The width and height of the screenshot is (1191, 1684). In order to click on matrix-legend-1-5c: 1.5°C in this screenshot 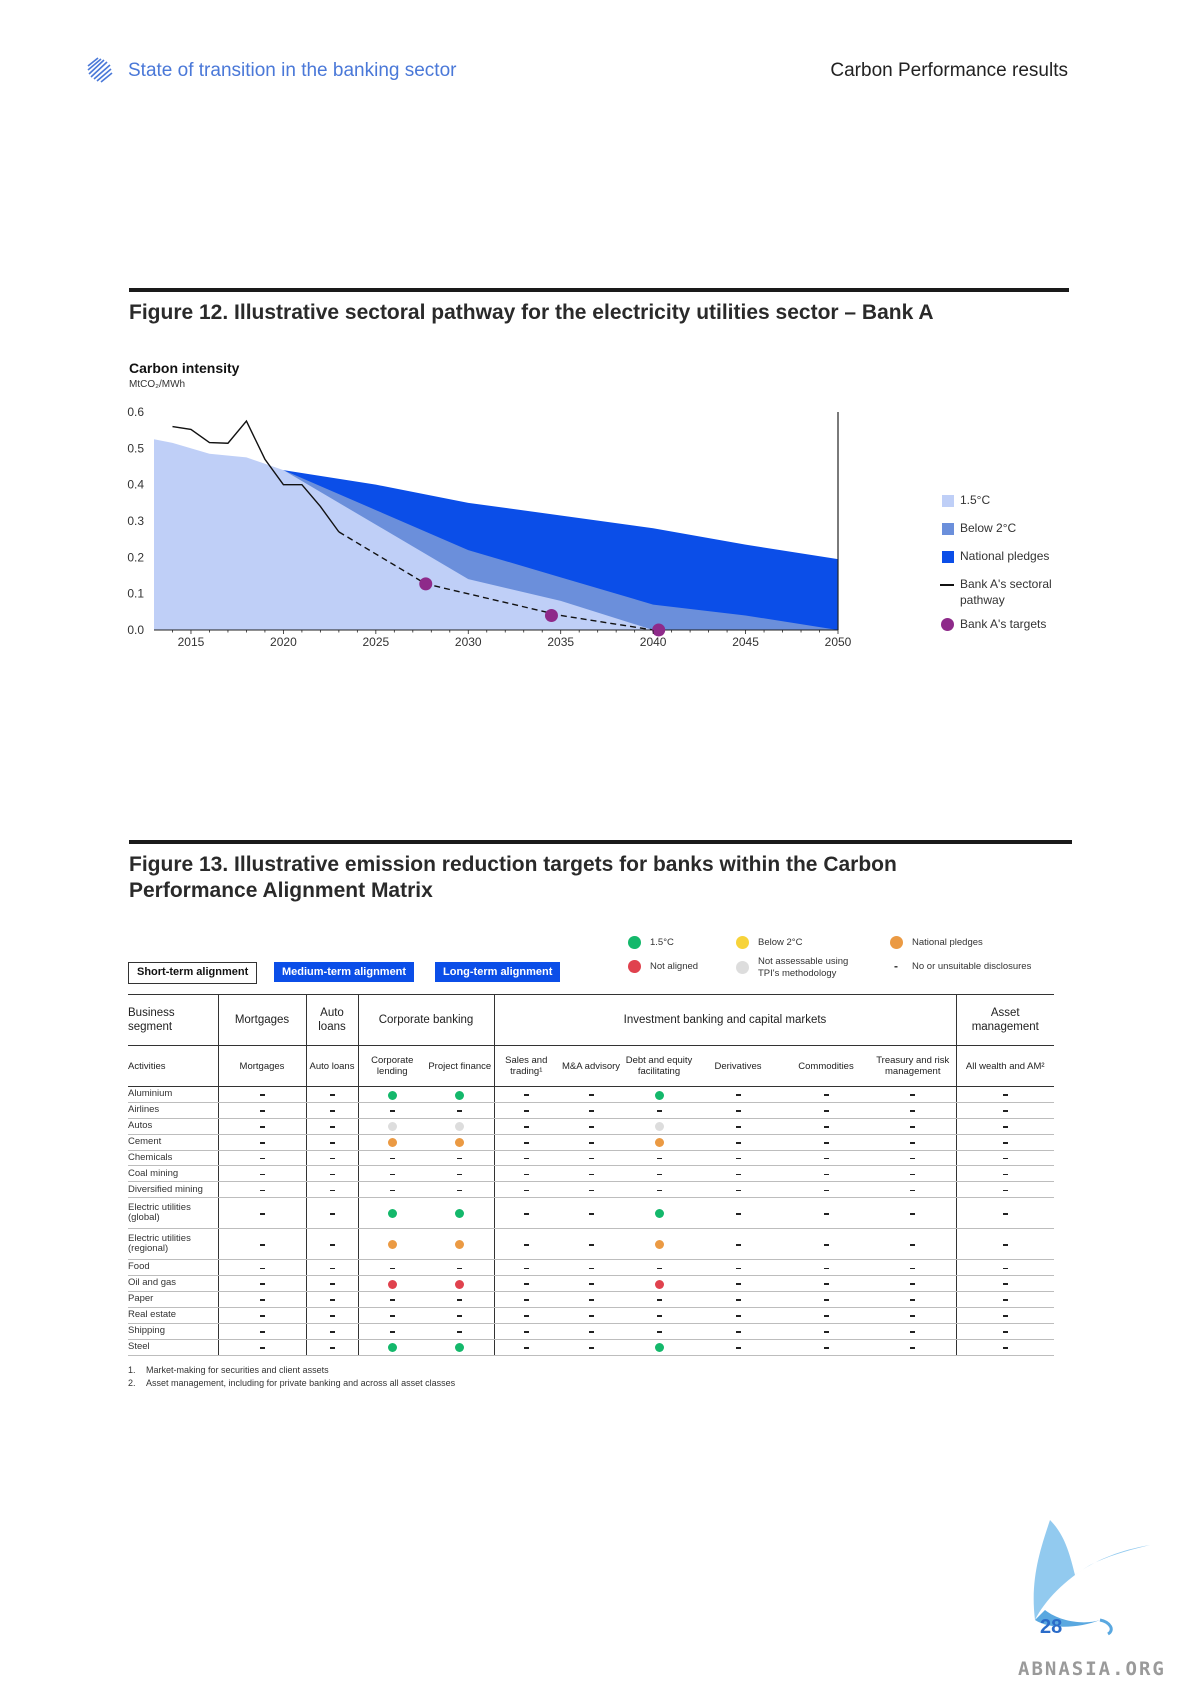, I will do `click(651, 942)`.